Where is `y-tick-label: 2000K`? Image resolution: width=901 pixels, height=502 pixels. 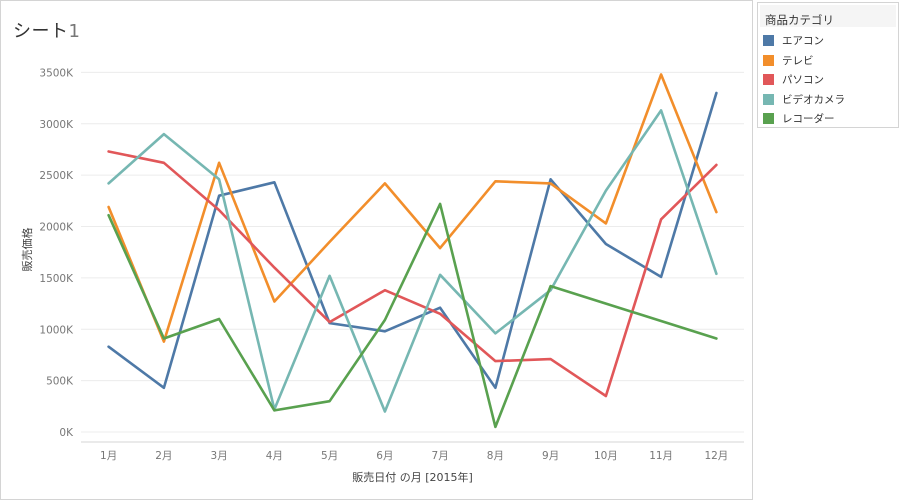
y-tick-label: 2000K is located at coordinates (56, 228).